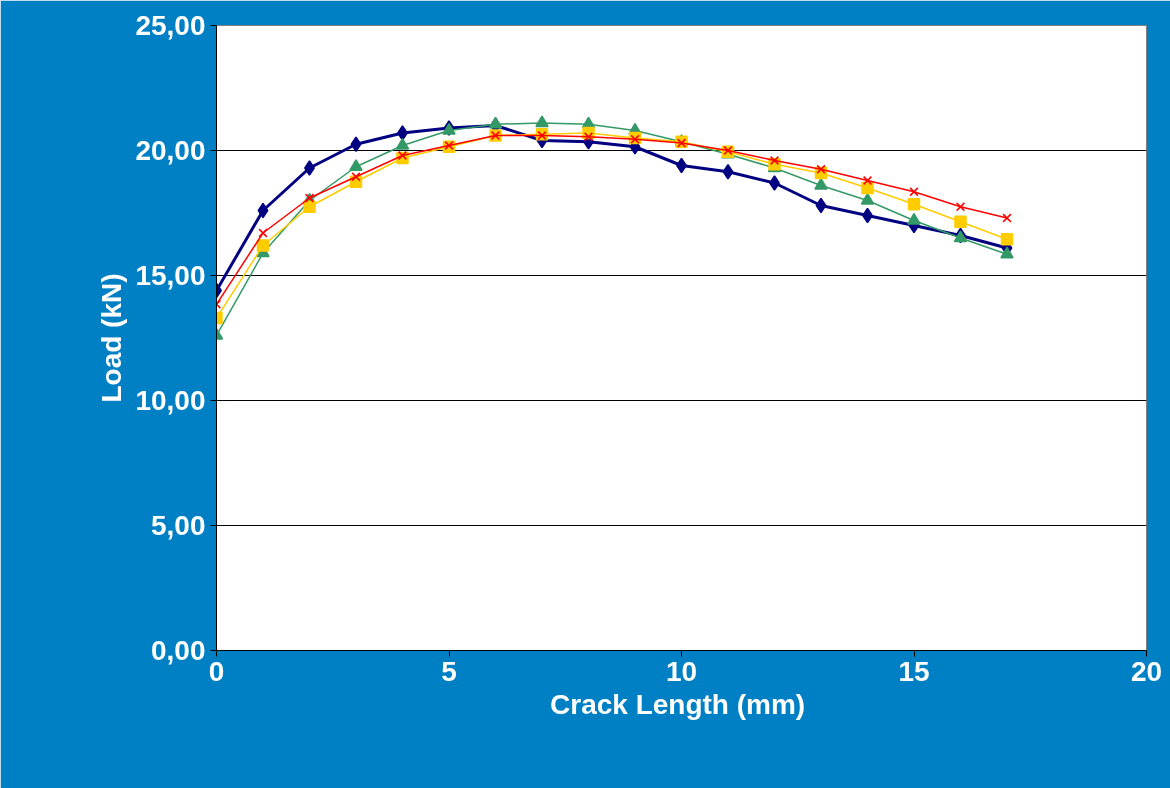 The height and width of the screenshot is (788, 1170). Describe the element at coordinates (170, 400) in the screenshot. I see `y-tick-label: 10,00` at that location.